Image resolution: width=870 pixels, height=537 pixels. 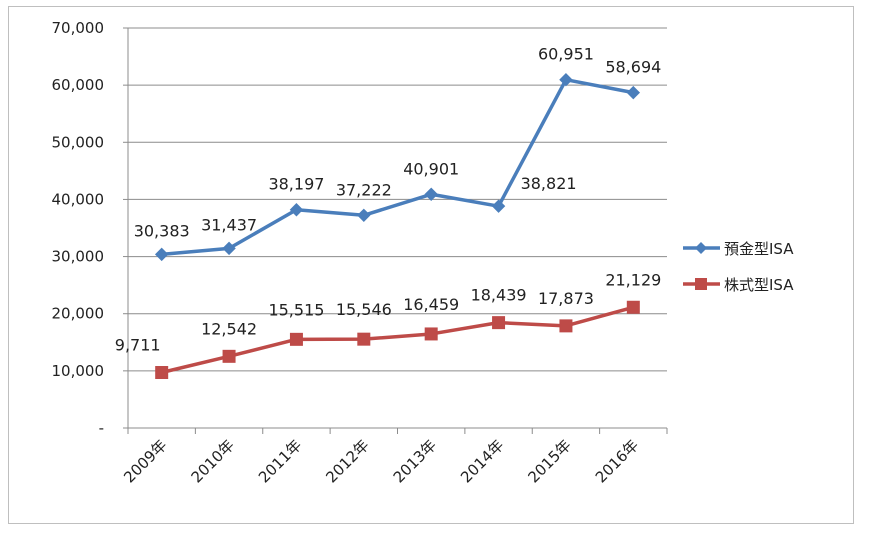 I want to click on x-tick-label: 2012年, so click(x=347, y=461).